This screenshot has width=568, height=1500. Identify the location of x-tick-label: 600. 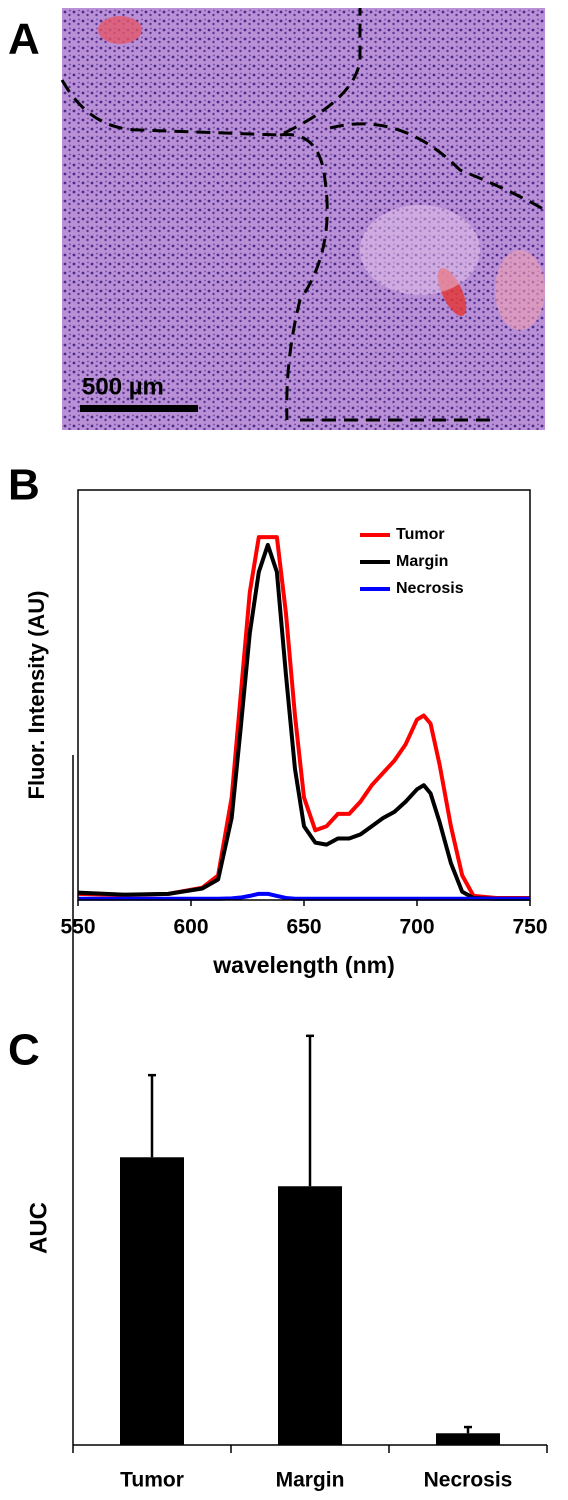
(190, 927).